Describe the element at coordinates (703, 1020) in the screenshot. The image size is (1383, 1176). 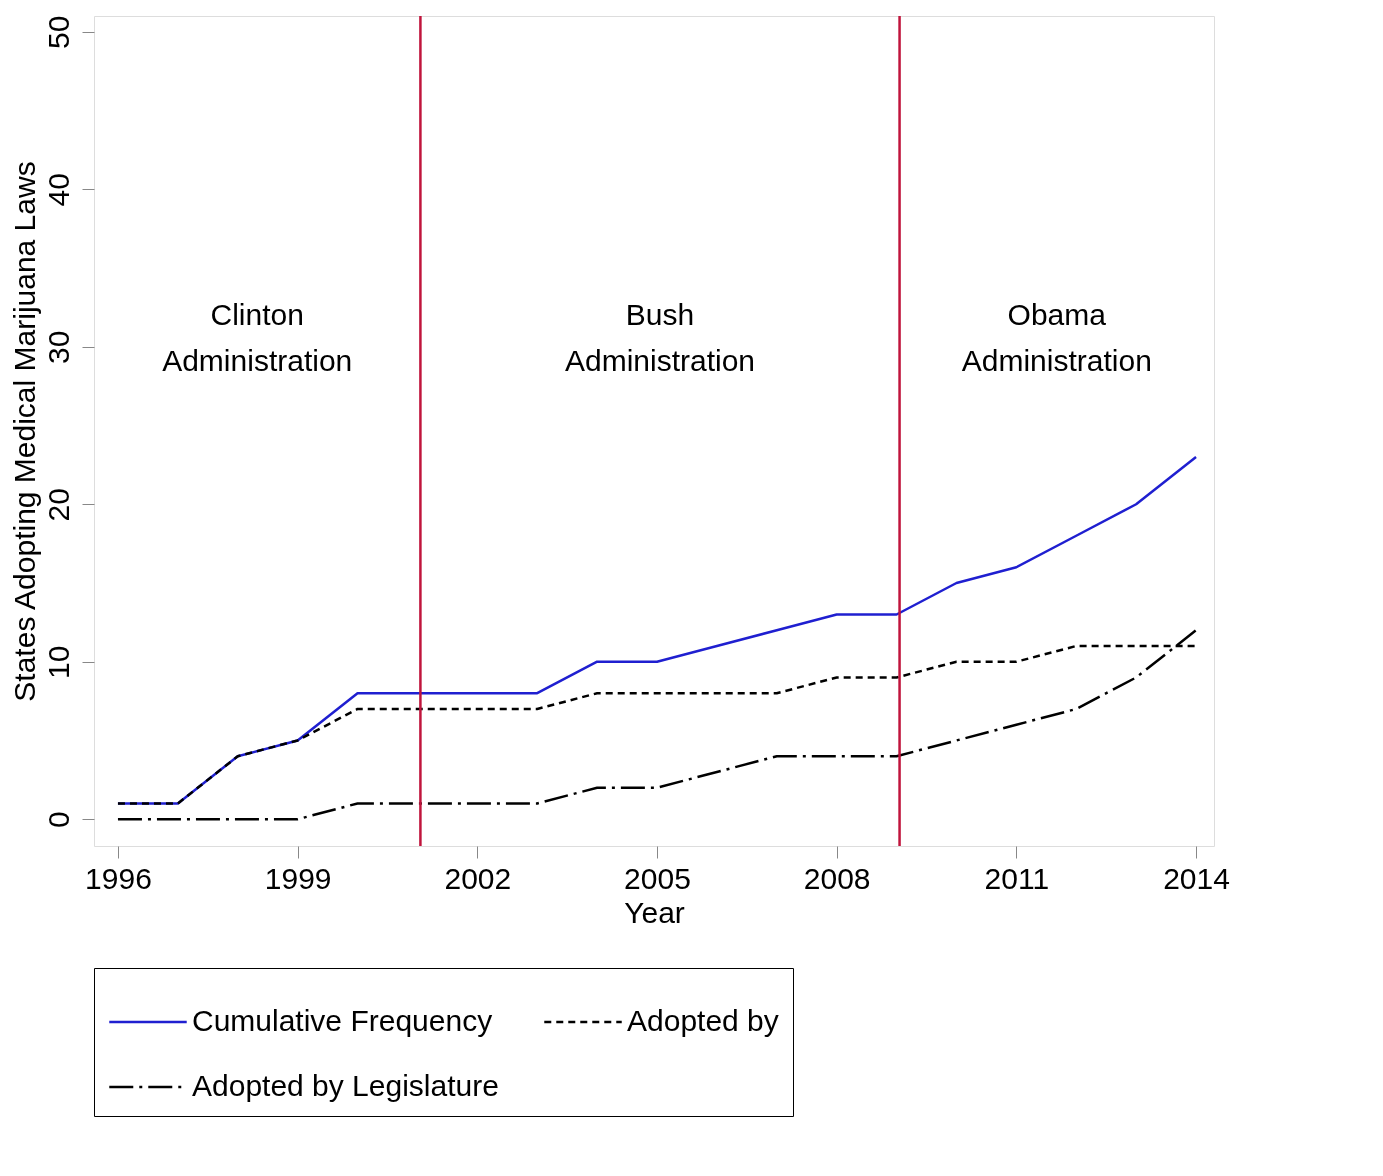
I see `legend-label: Adopted by` at that location.